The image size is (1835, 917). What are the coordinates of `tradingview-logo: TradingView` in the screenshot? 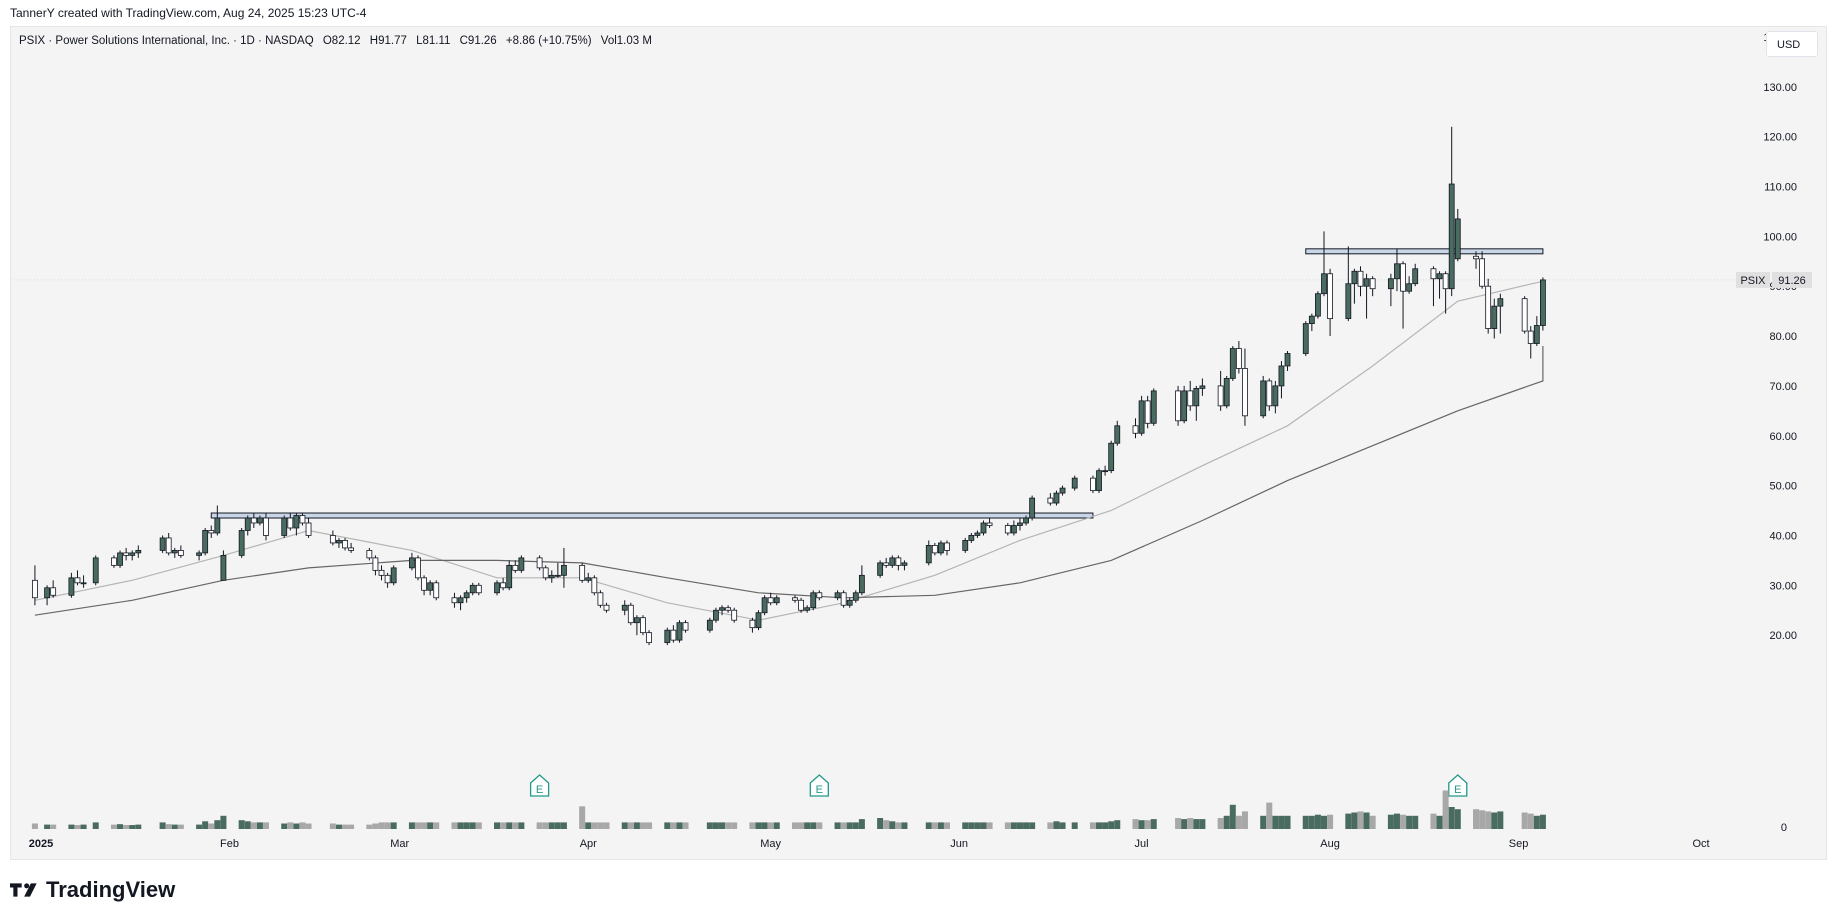 It's located at (92, 890).